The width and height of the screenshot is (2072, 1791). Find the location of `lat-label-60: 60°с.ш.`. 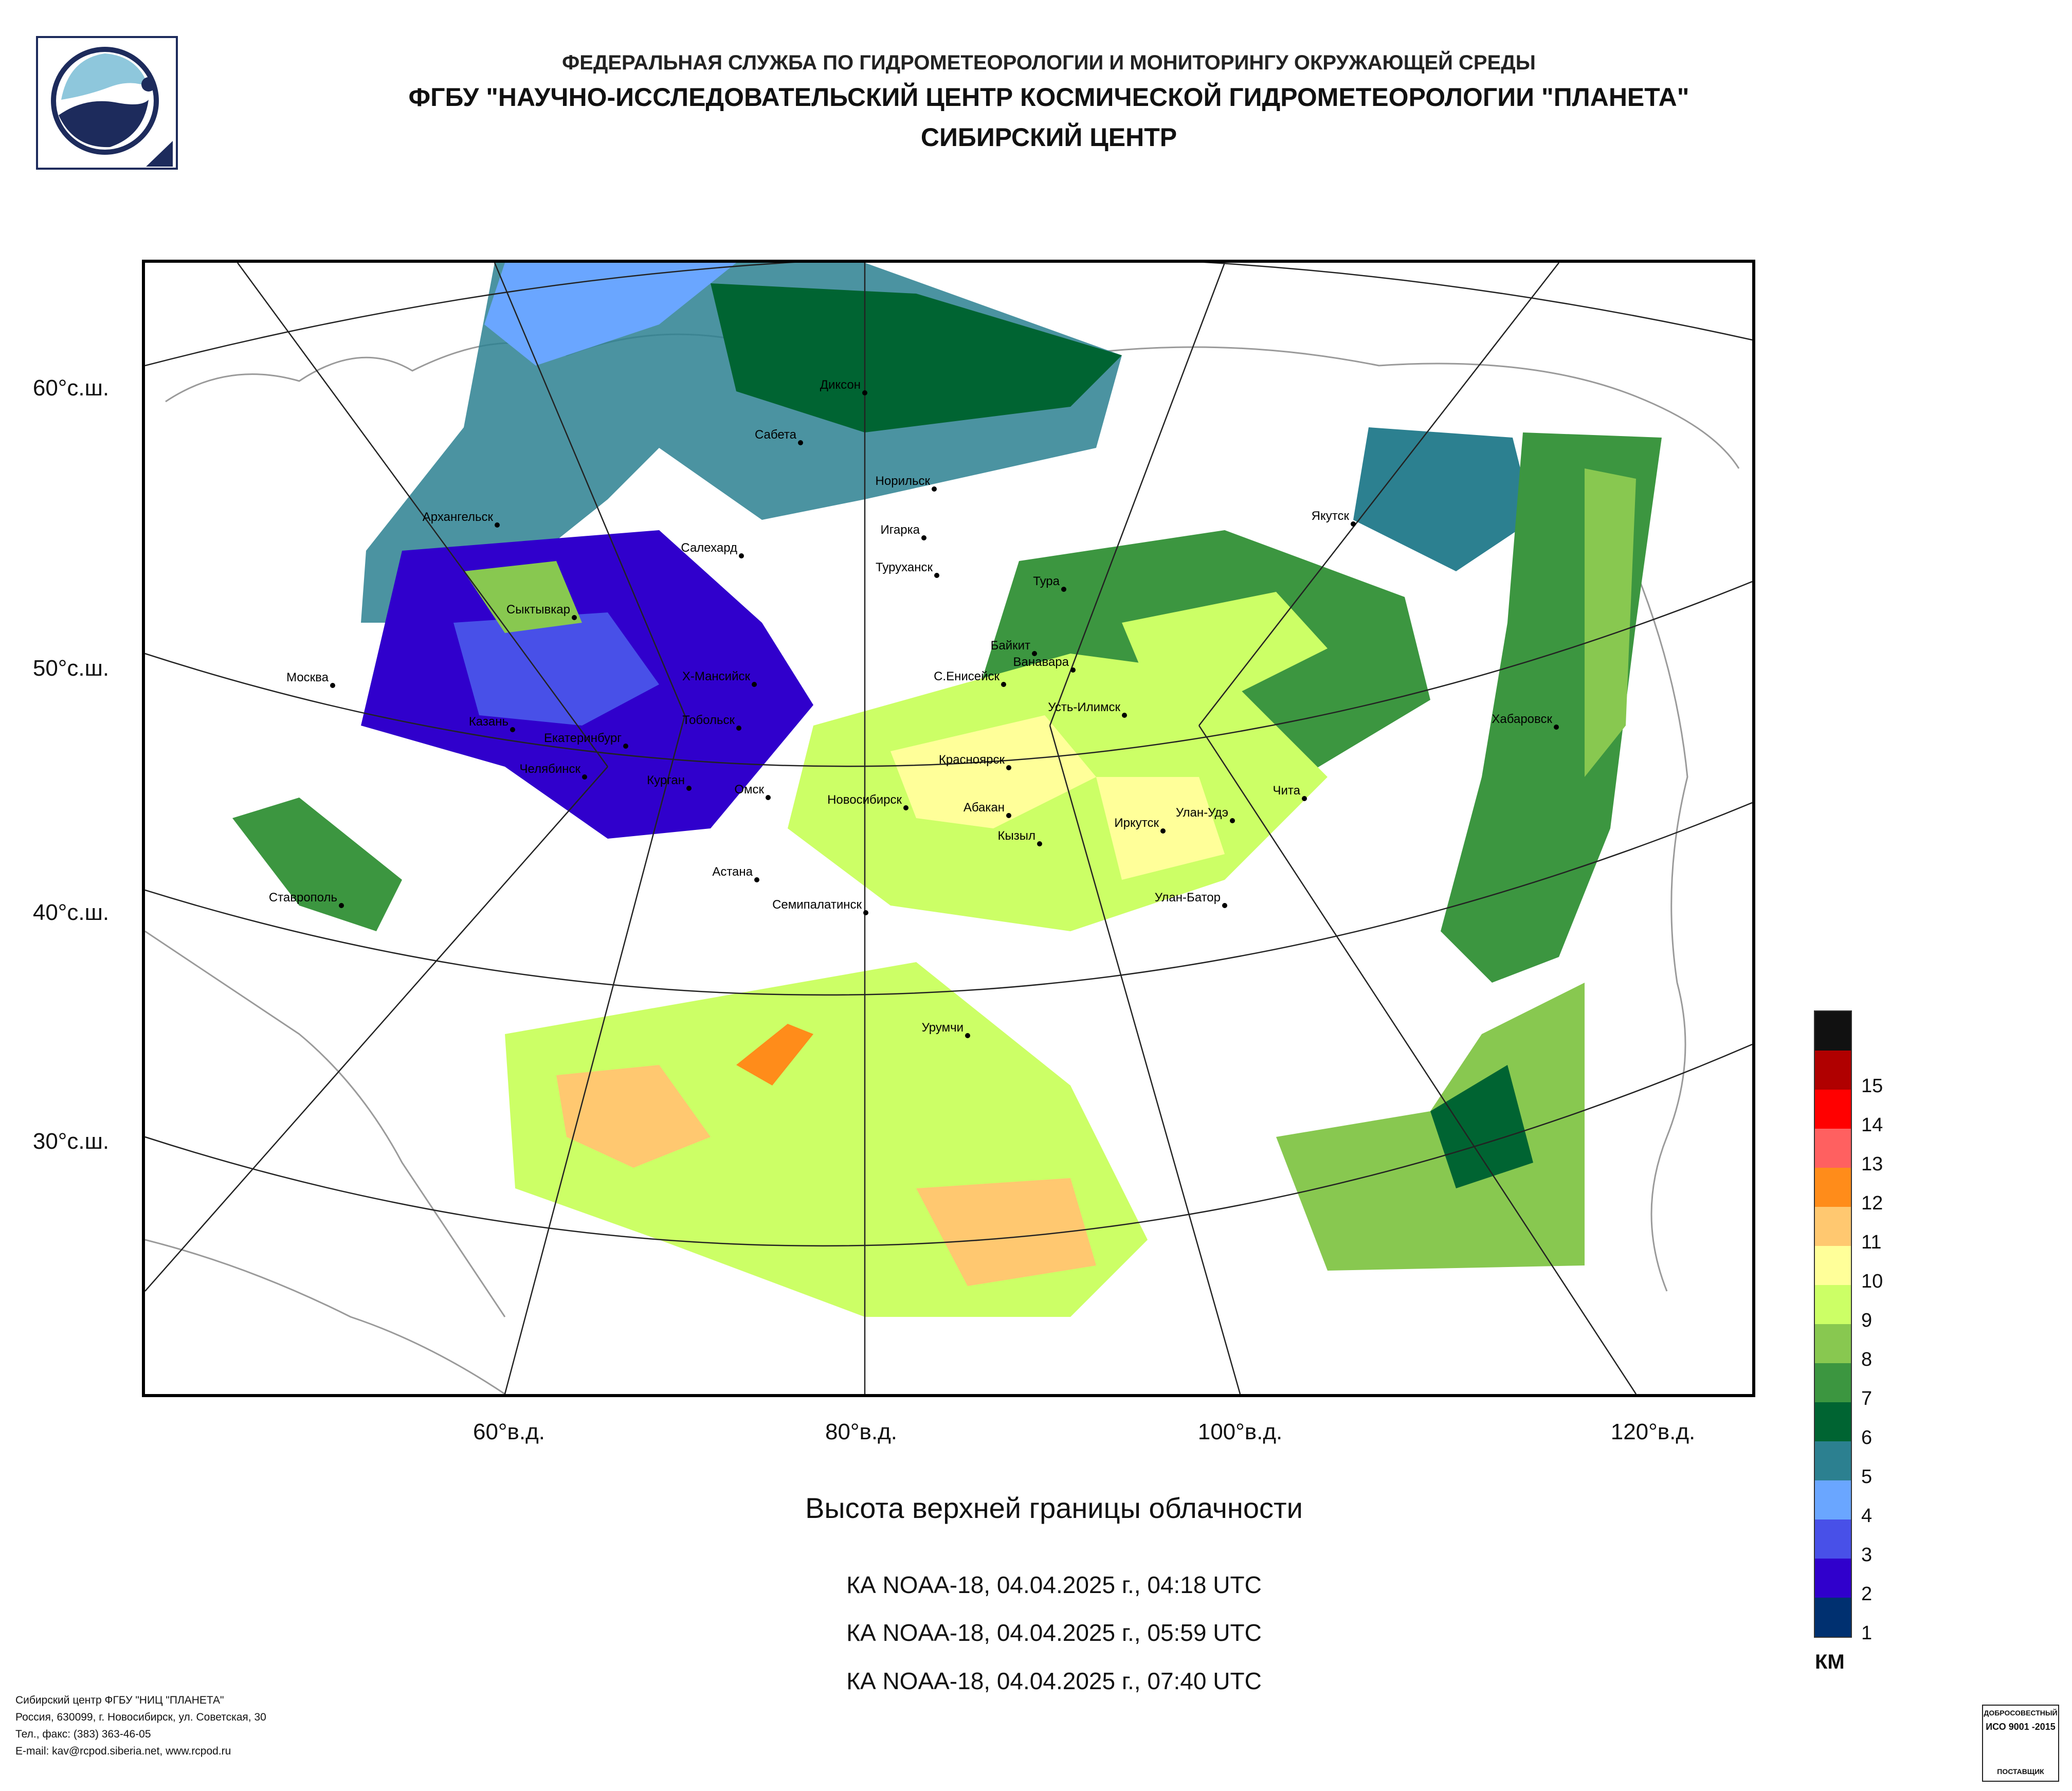

lat-label-60: 60°с.ш. is located at coordinates (71, 388).